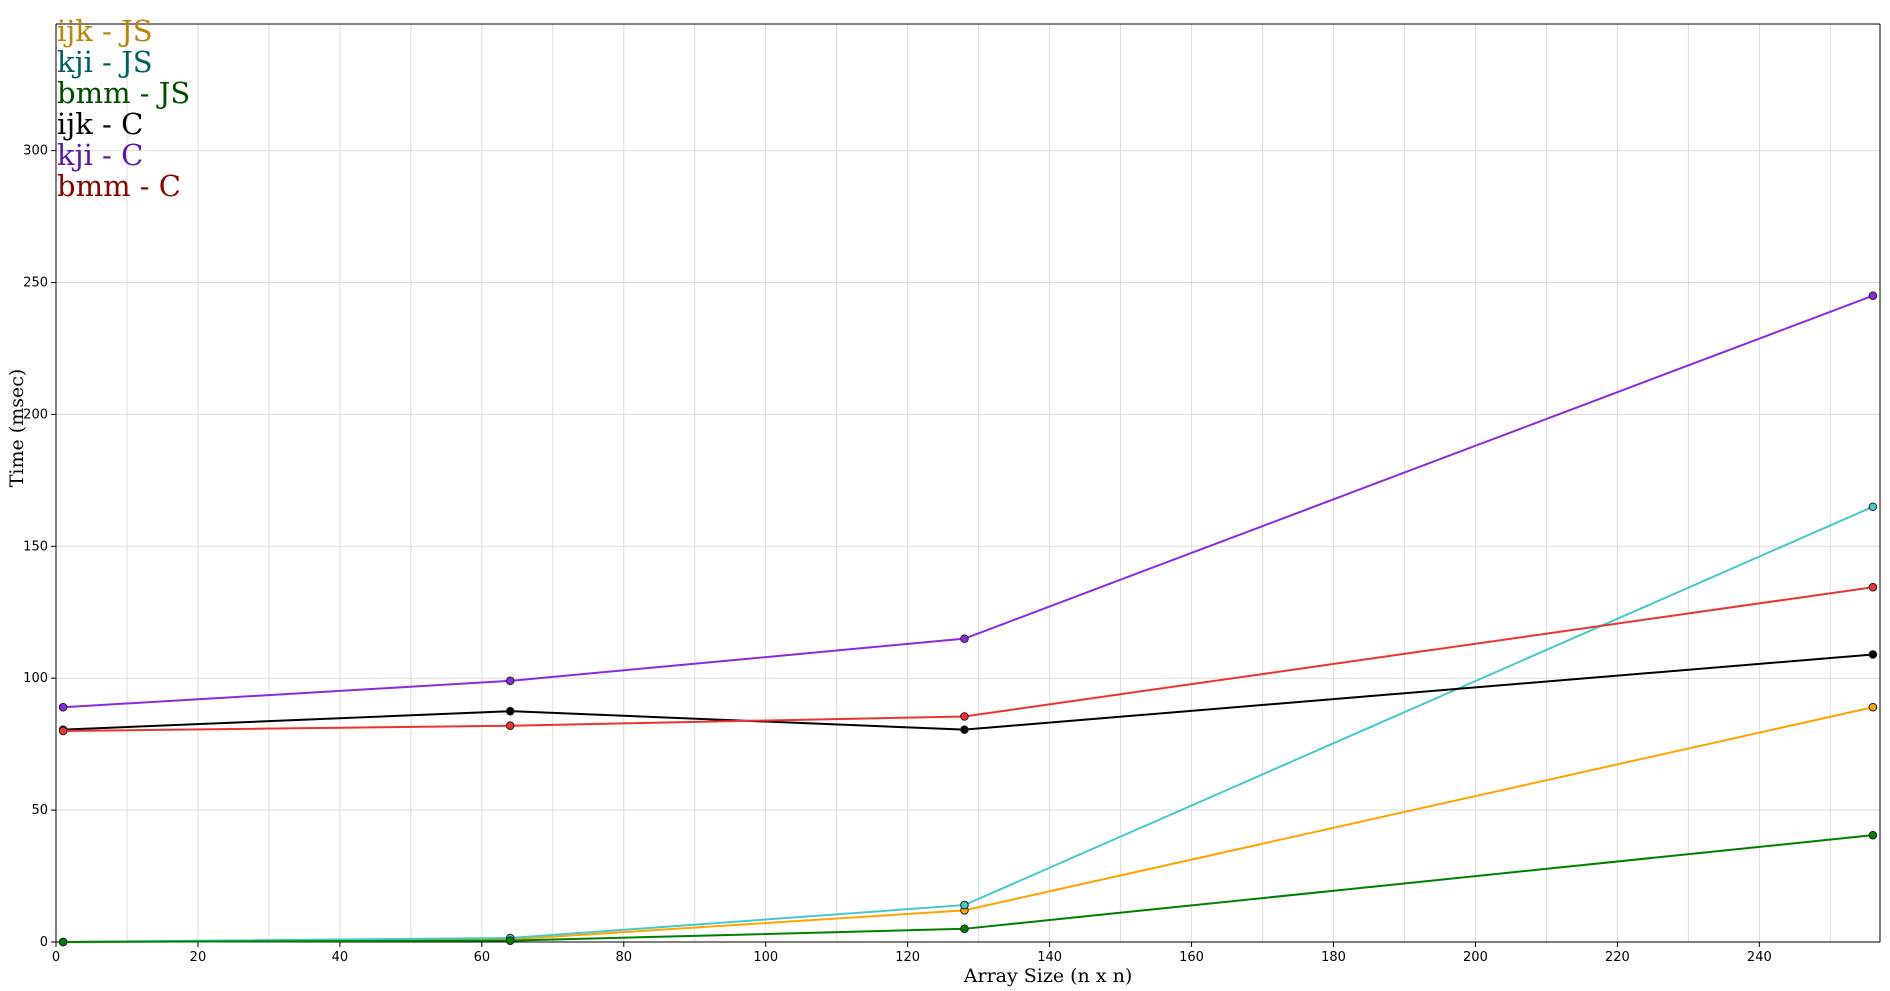  What do you see at coordinates (39, 810) in the screenshot?
I see `y-tick-label: 50` at bounding box center [39, 810].